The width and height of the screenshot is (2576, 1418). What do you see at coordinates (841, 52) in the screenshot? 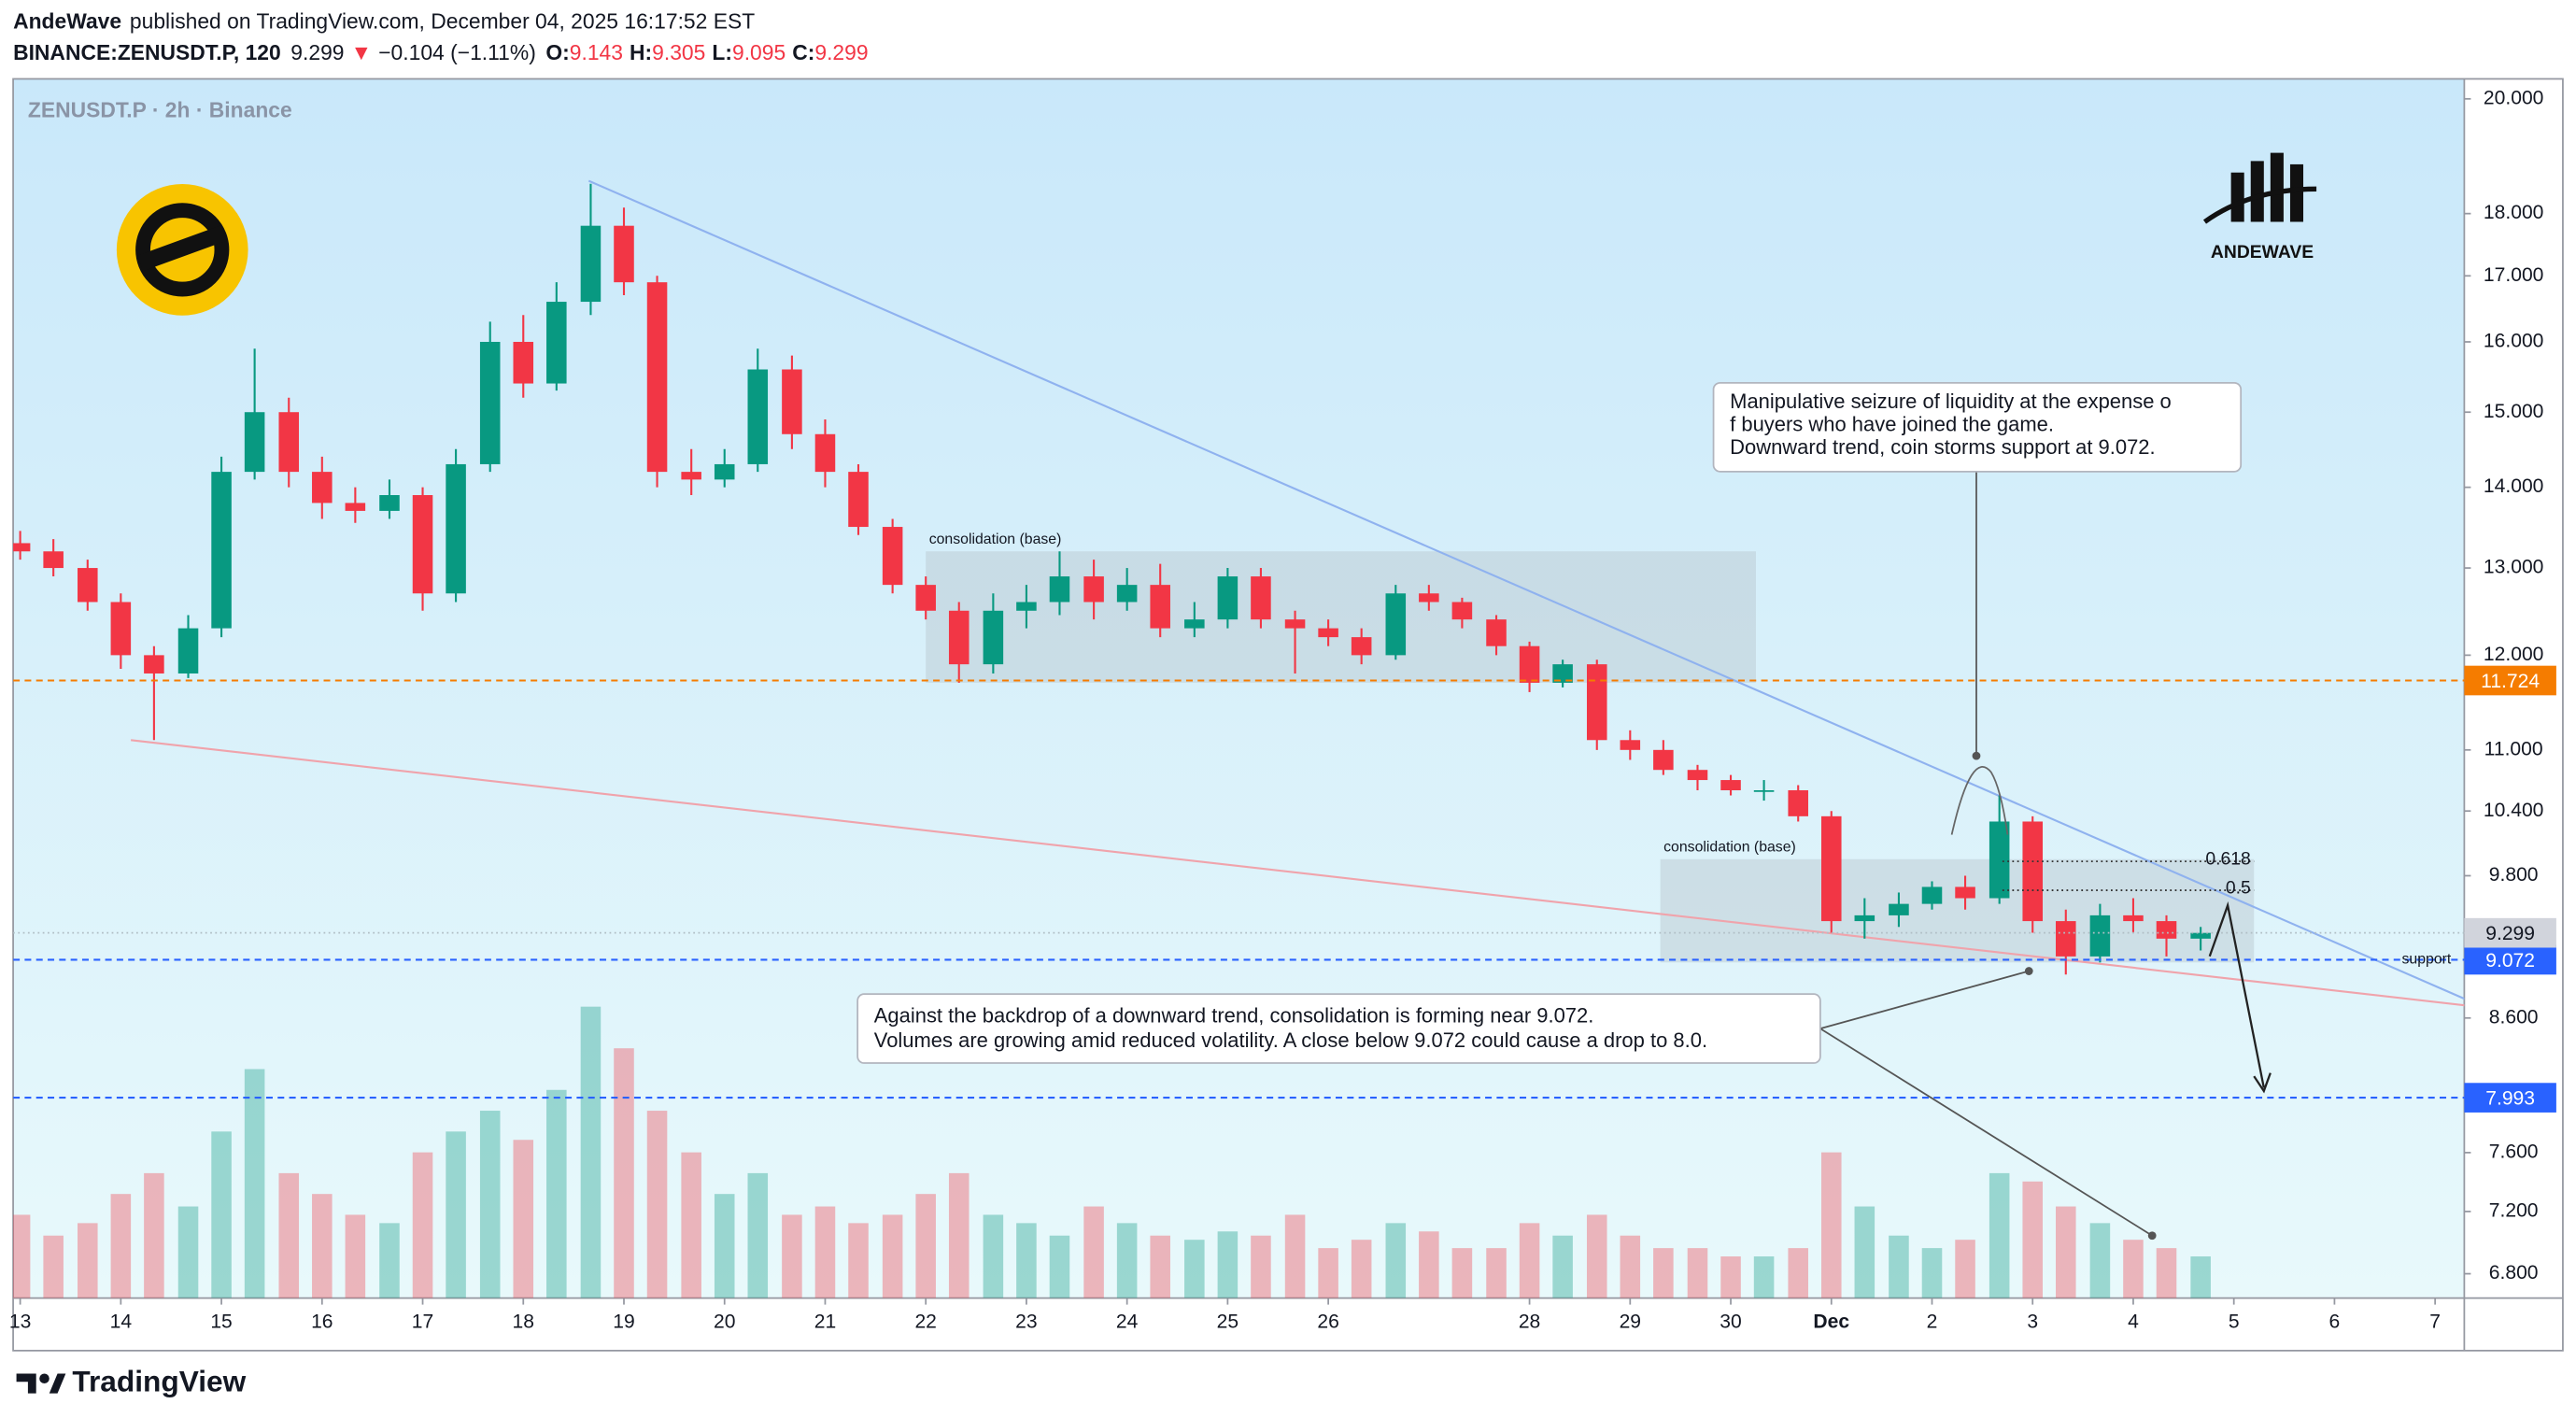
I see `ohlc-value: 9.299` at bounding box center [841, 52].